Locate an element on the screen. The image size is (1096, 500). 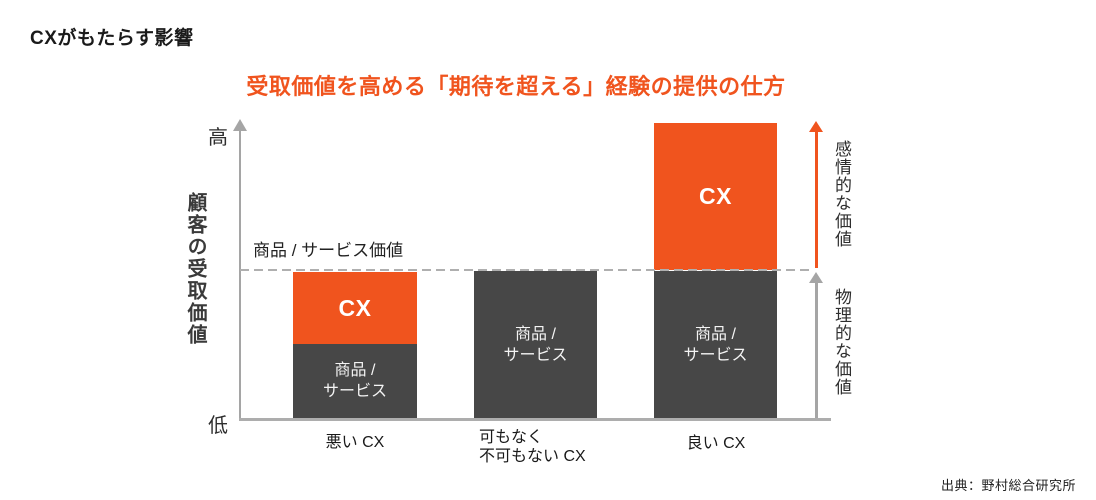
bar-good-cx-segment: CX is located at coordinates (715, 196).